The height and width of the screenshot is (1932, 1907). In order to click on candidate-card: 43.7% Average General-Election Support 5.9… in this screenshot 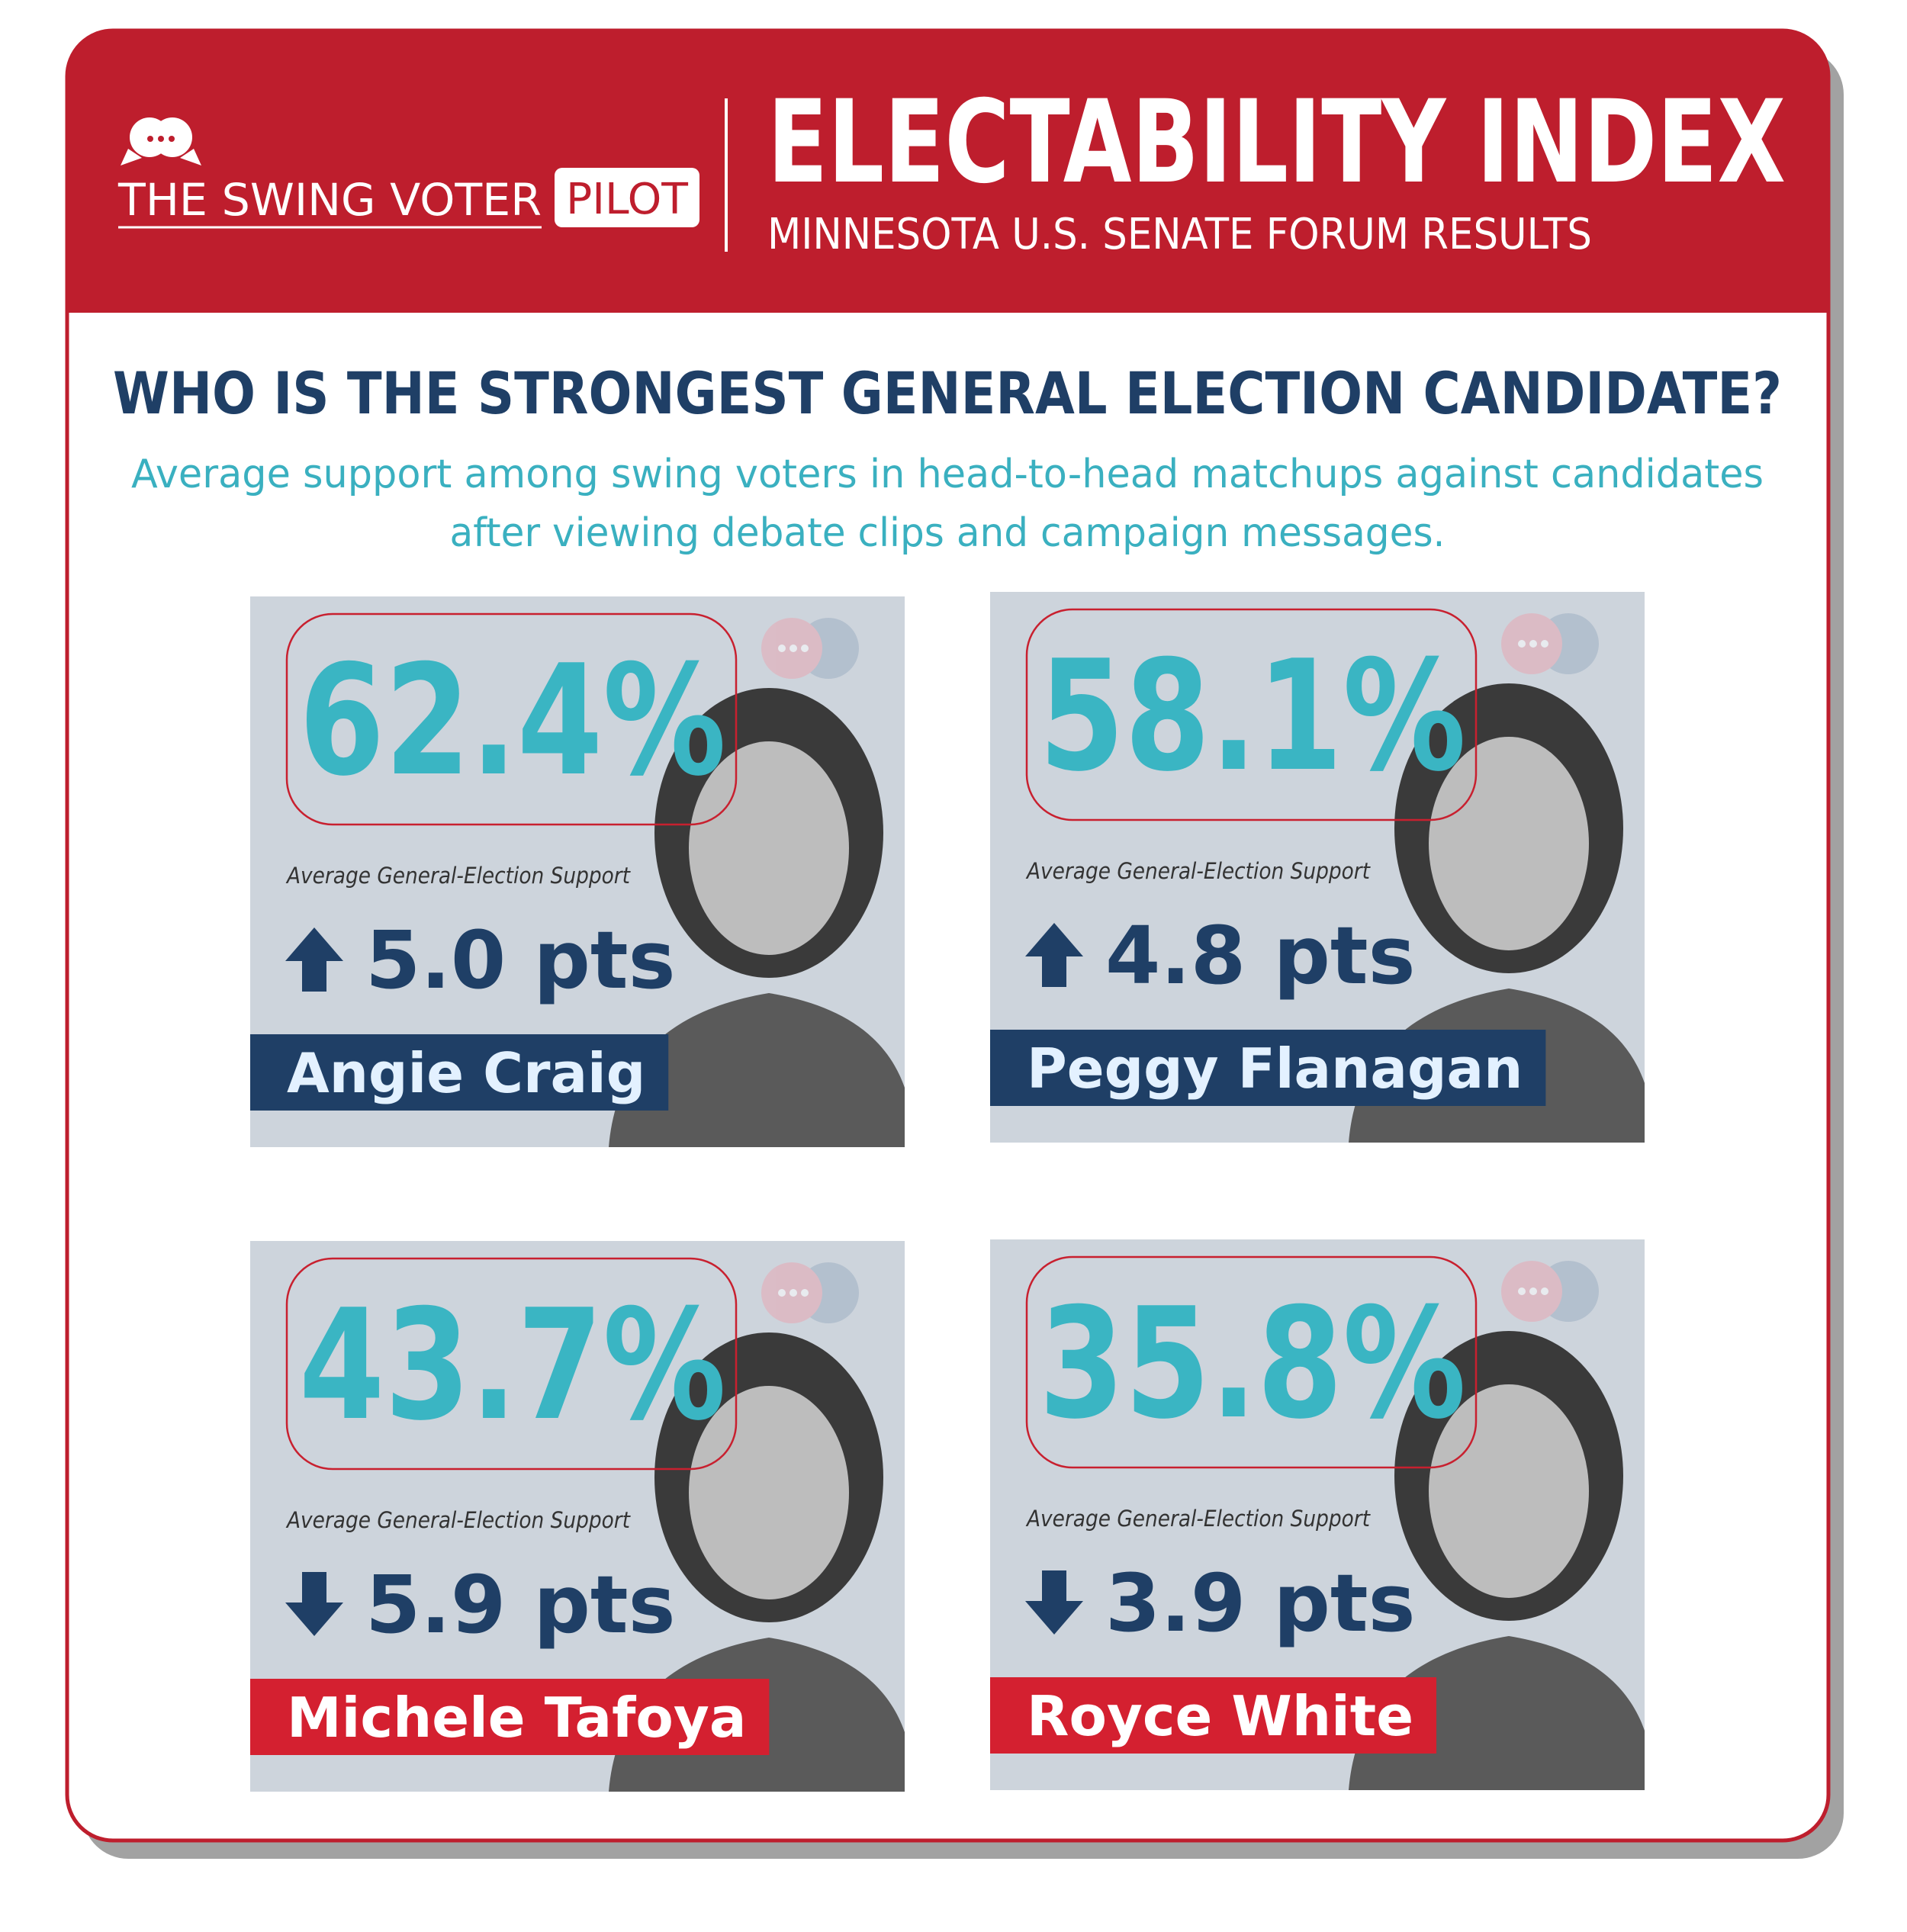, I will do `click(578, 1516)`.